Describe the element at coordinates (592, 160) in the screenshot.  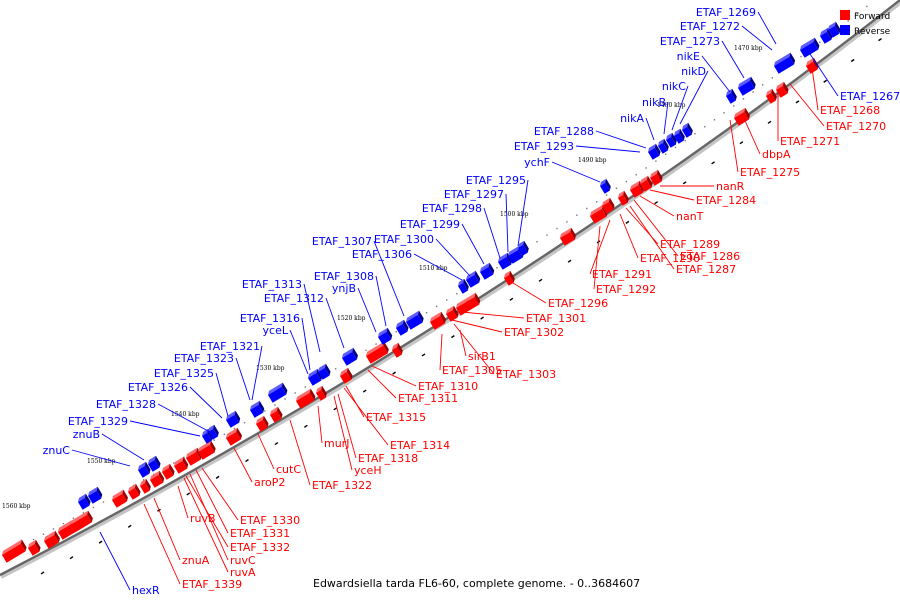
I see `tick-label: 1490 kbp` at that location.